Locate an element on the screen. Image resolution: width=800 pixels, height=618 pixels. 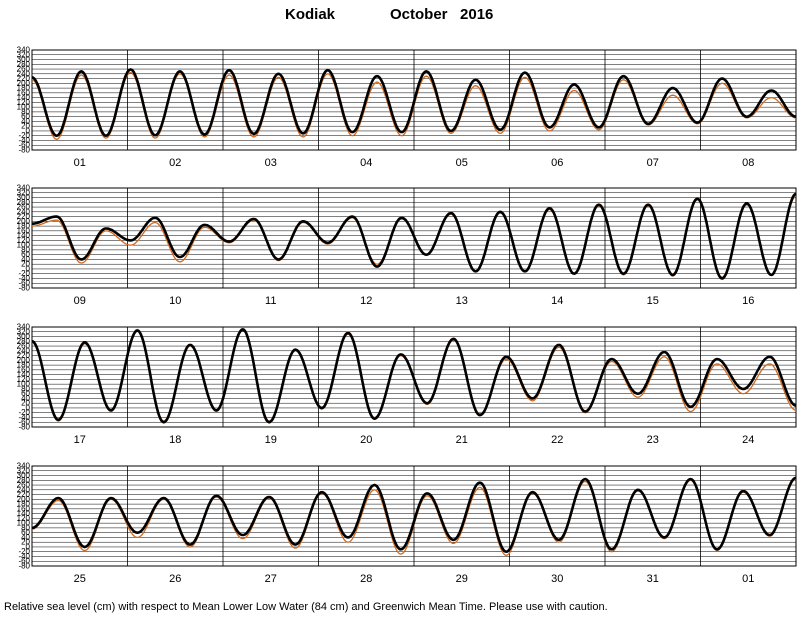
y-tick-label: 300 is located at coordinates (24, 197).